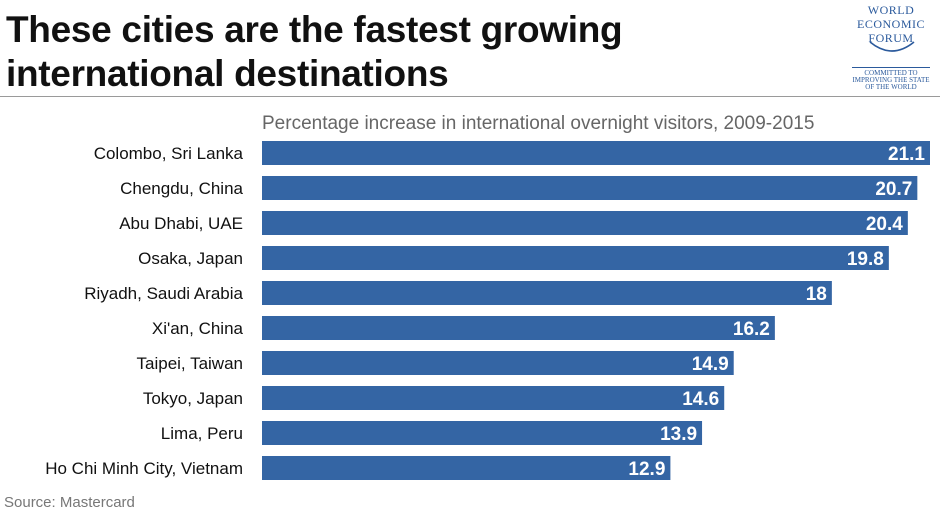 This screenshot has width=940, height=512. I want to click on category-label: Osaka, Japan, so click(190, 258).